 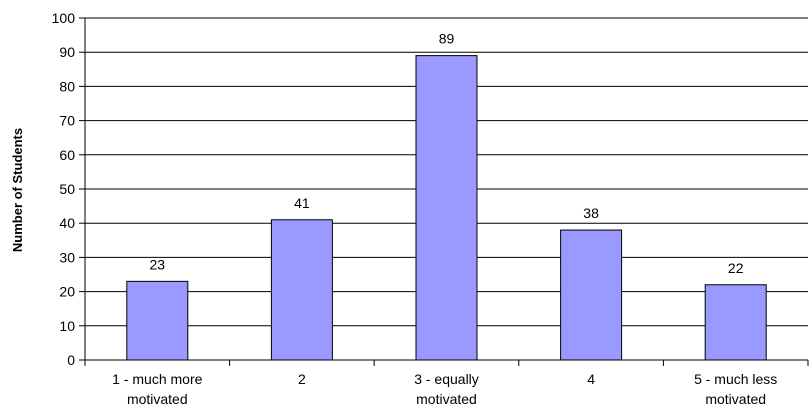 I want to click on y-tick-label: 70, so click(x=67, y=121).